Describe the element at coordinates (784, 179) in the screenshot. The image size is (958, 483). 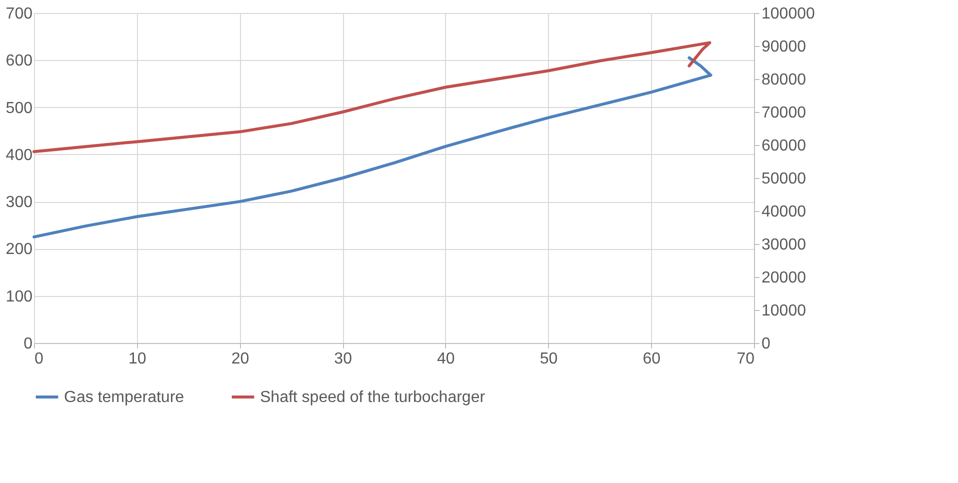
I see `y2-tick-label: 50000` at that location.